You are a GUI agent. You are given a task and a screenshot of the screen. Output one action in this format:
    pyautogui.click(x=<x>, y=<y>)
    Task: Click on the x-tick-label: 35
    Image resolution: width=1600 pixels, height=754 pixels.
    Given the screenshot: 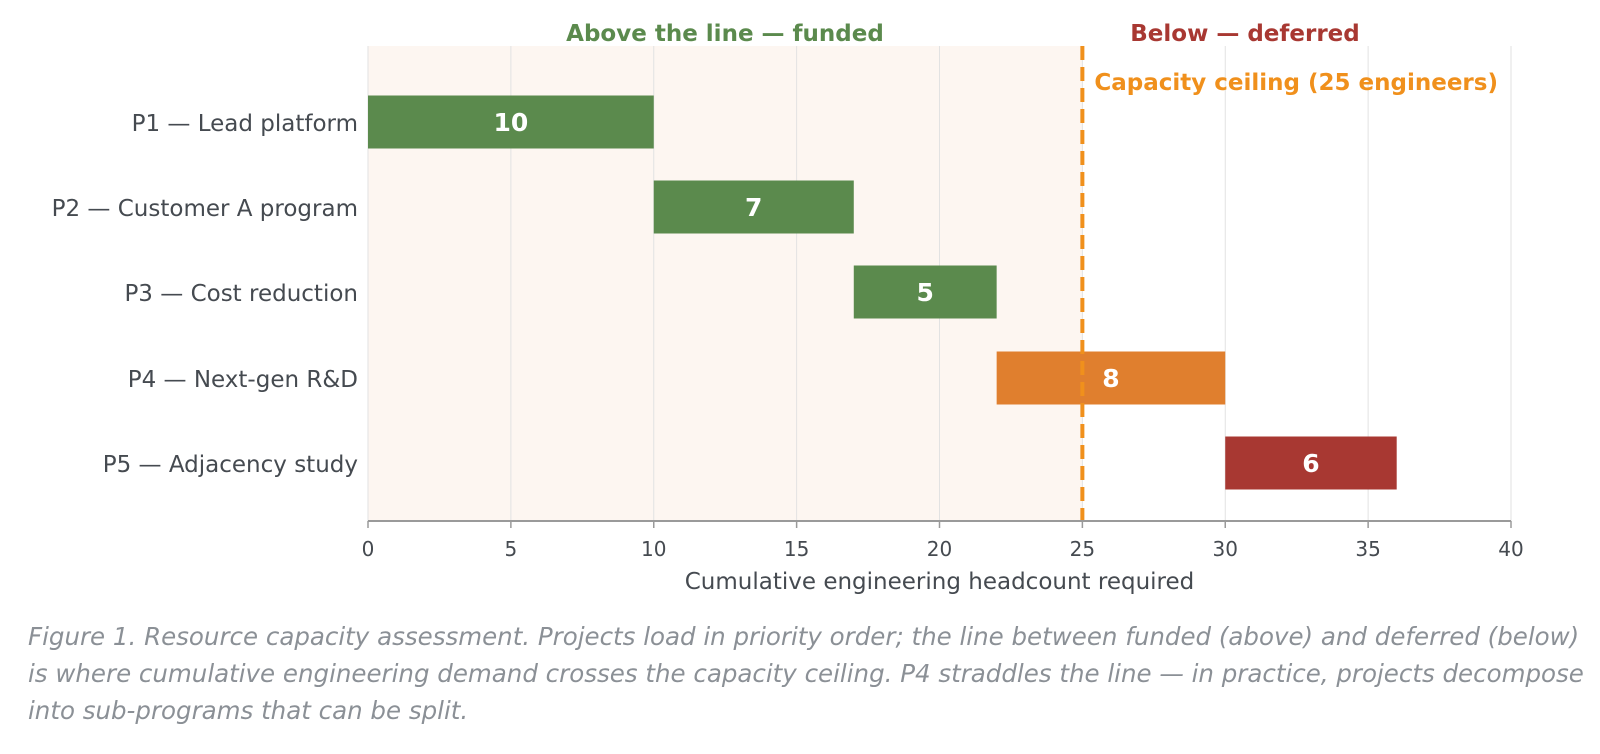 What is the action you would take?
    pyautogui.click(x=1367, y=549)
    